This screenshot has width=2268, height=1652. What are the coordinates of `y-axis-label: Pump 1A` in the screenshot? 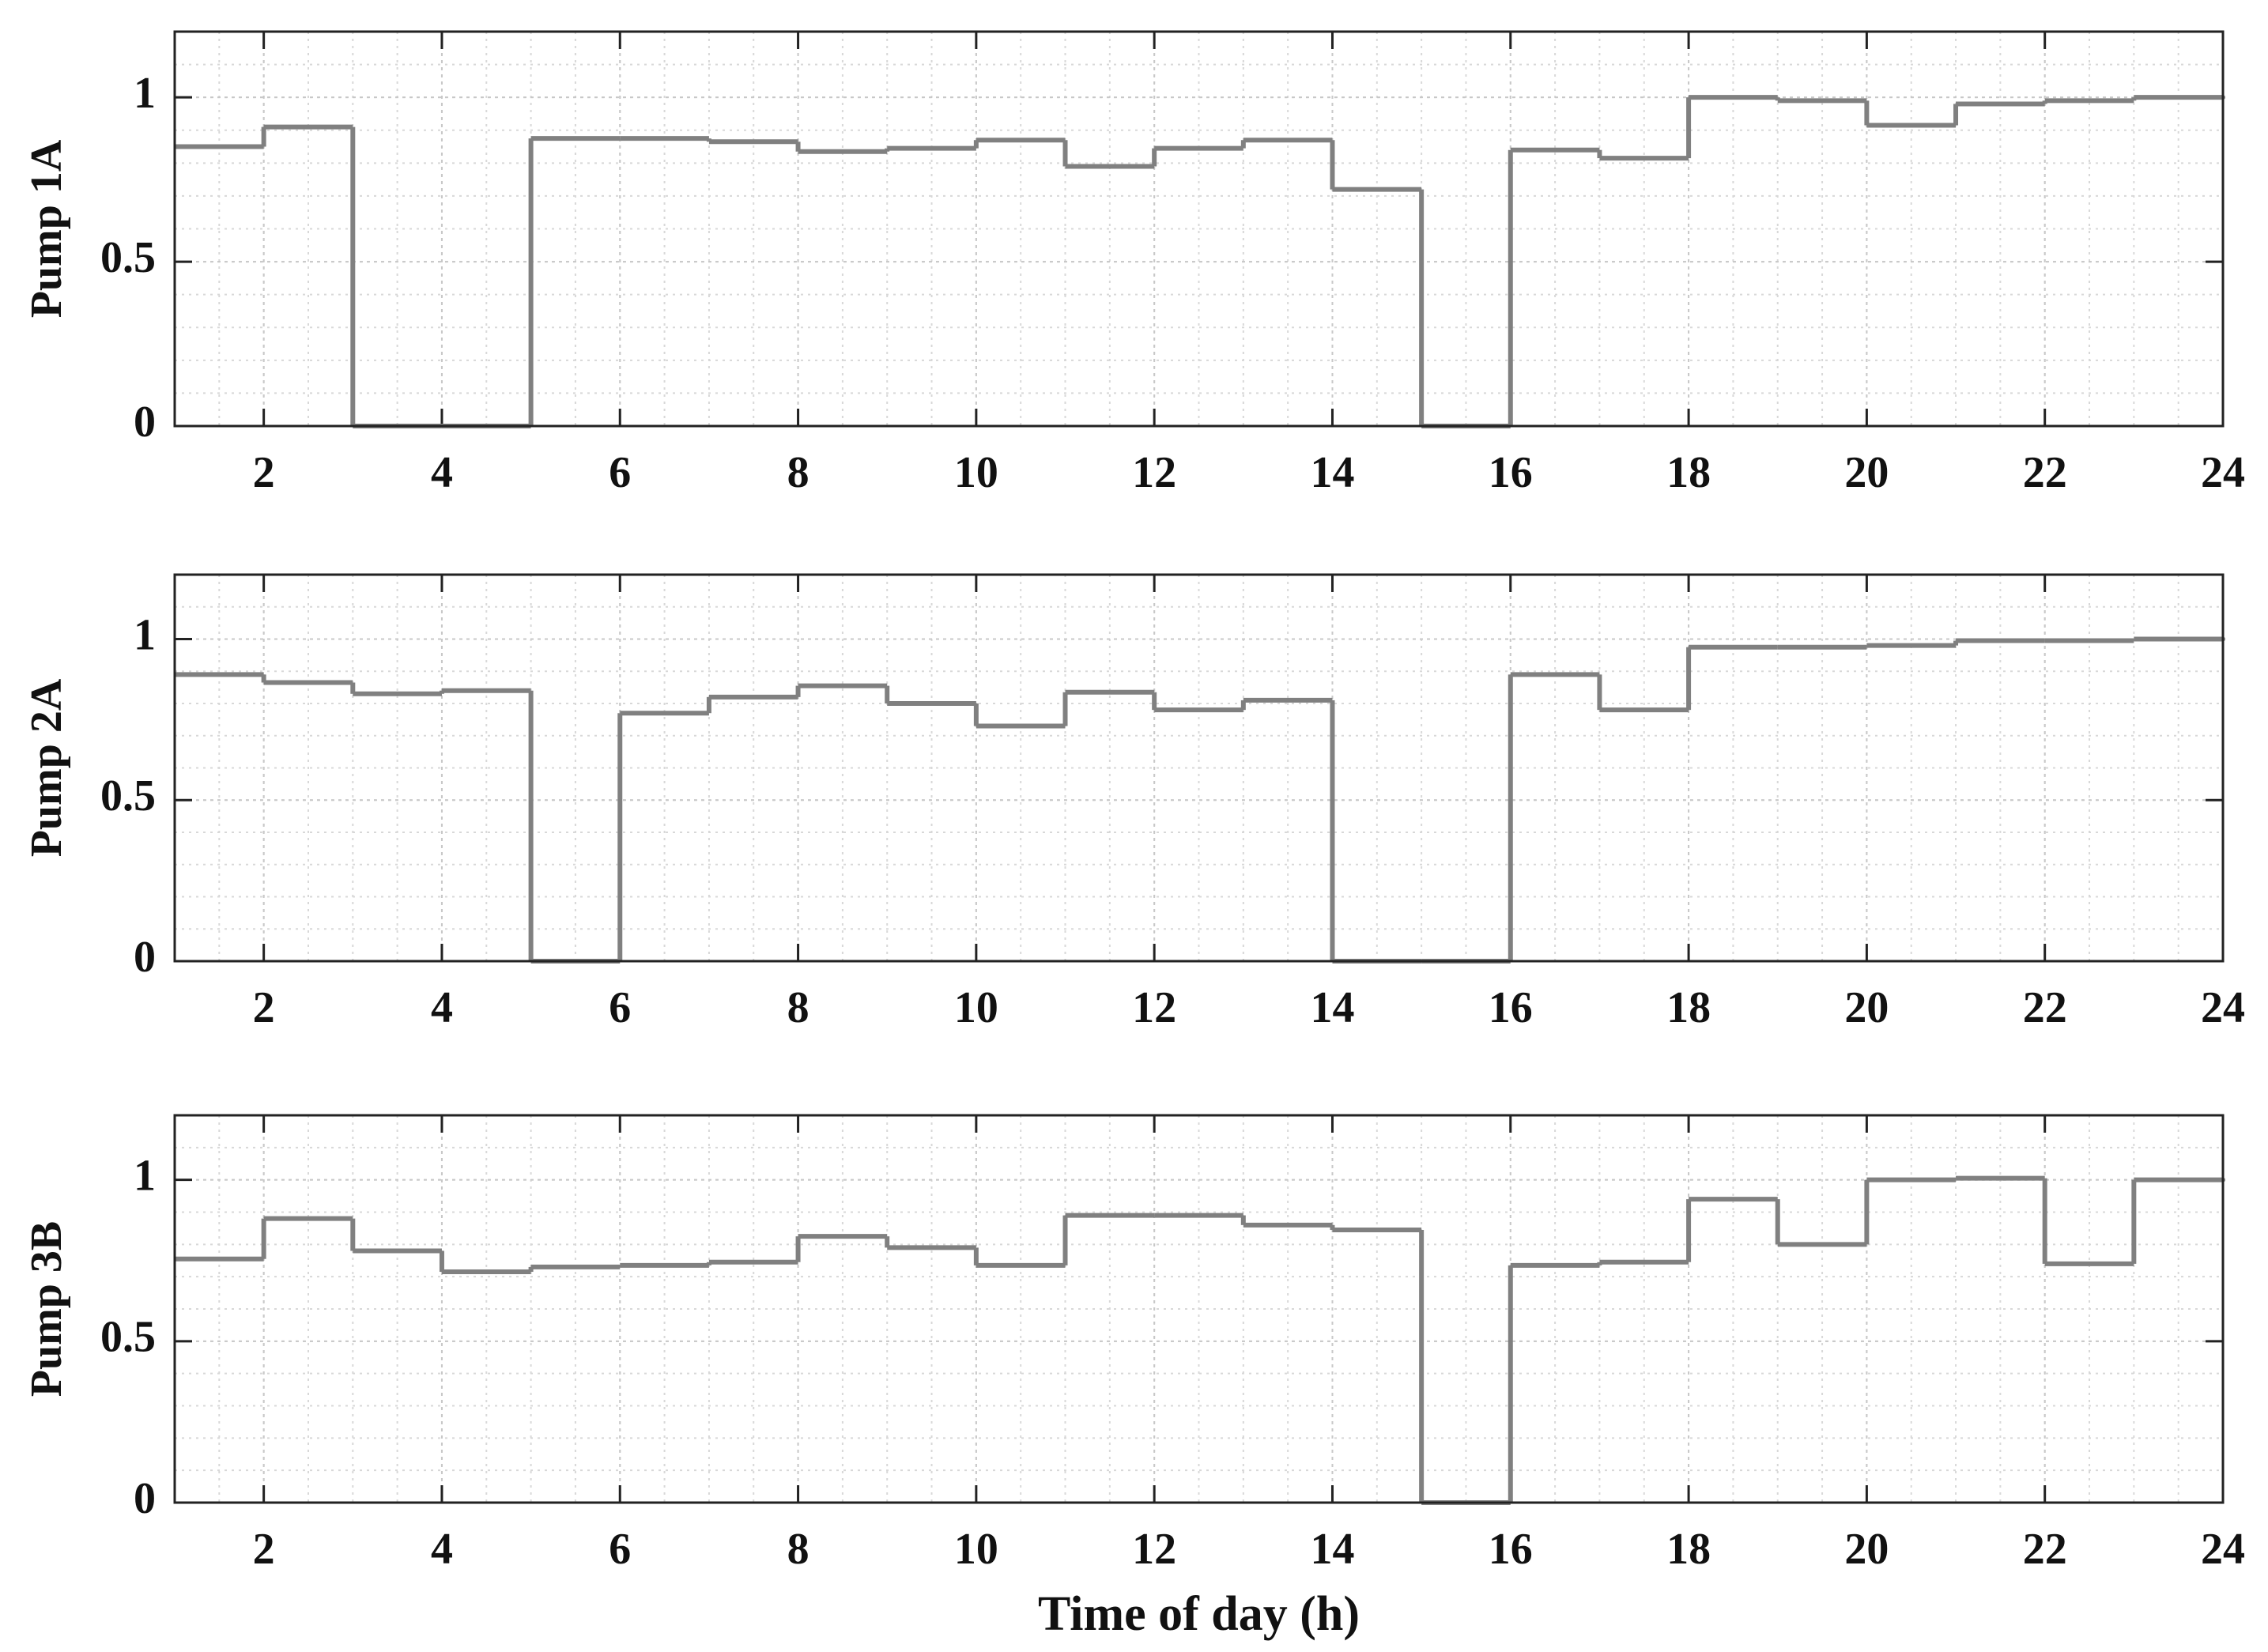 It's located at (46, 228).